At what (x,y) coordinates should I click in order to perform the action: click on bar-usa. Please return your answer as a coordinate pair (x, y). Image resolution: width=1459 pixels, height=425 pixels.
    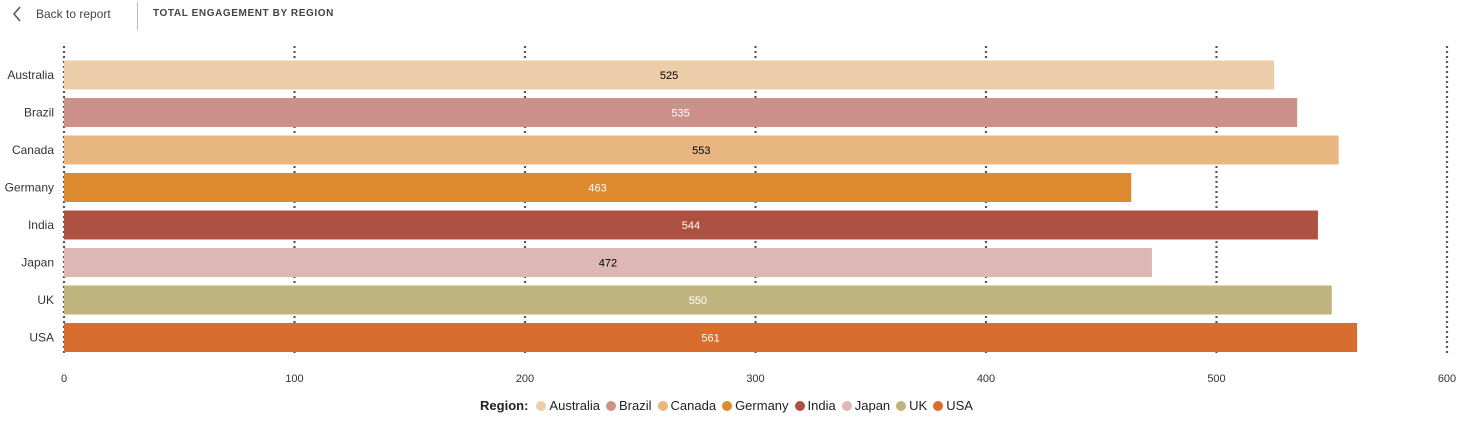
    Looking at the image, I should click on (711, 337).